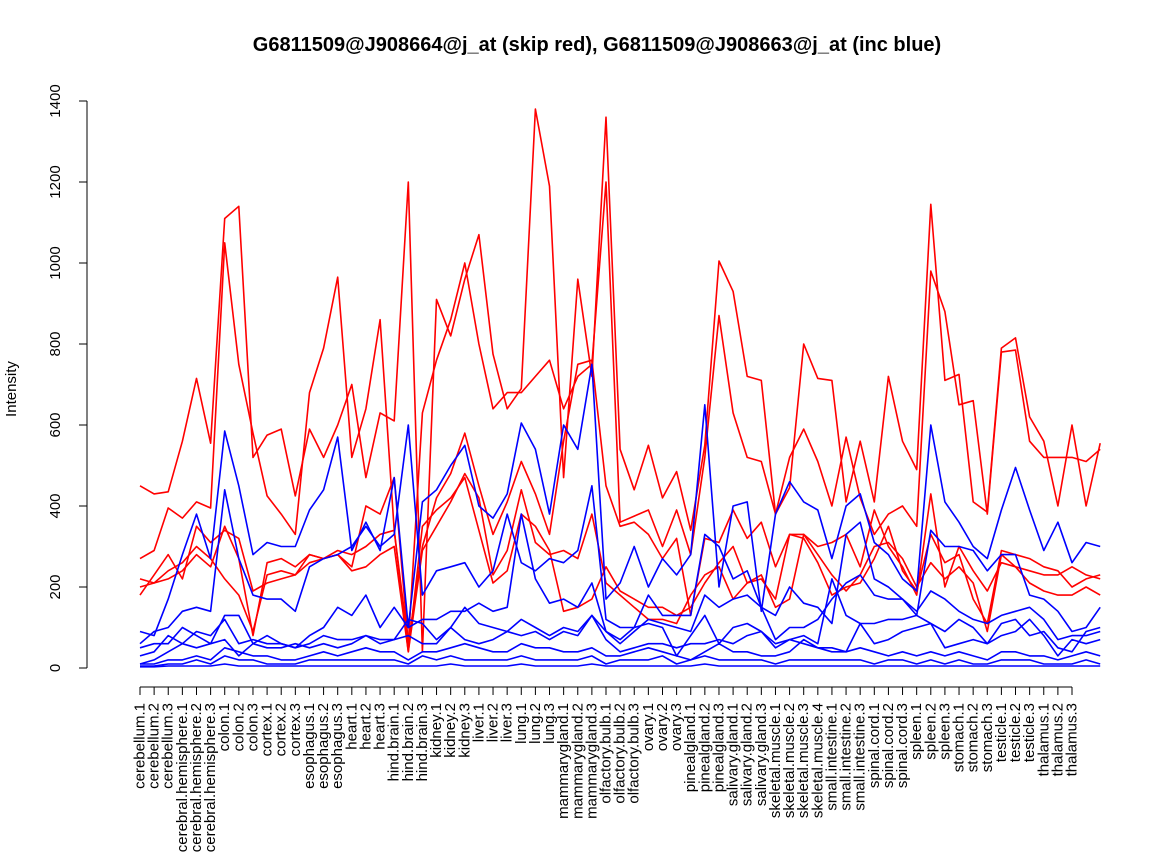  Describe the element at coordinates (55, 424) in the screenshot. I see `y-tick-label: 600` at that location.